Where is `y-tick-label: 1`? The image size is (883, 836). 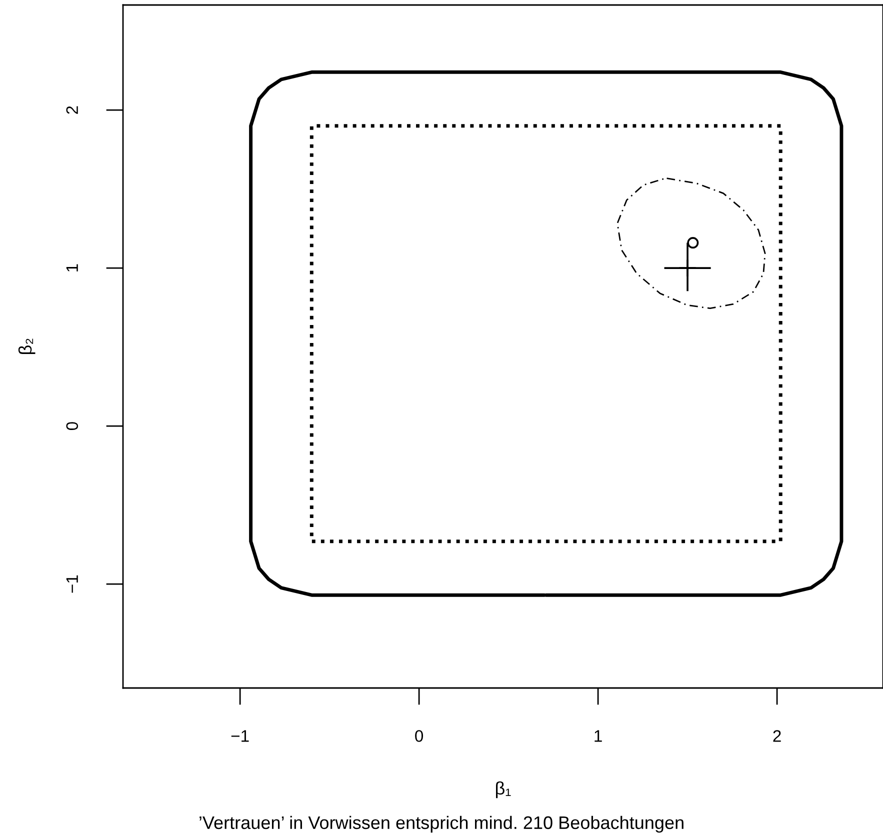 y-tick-label: 1 is located at coordinates (72, 268).